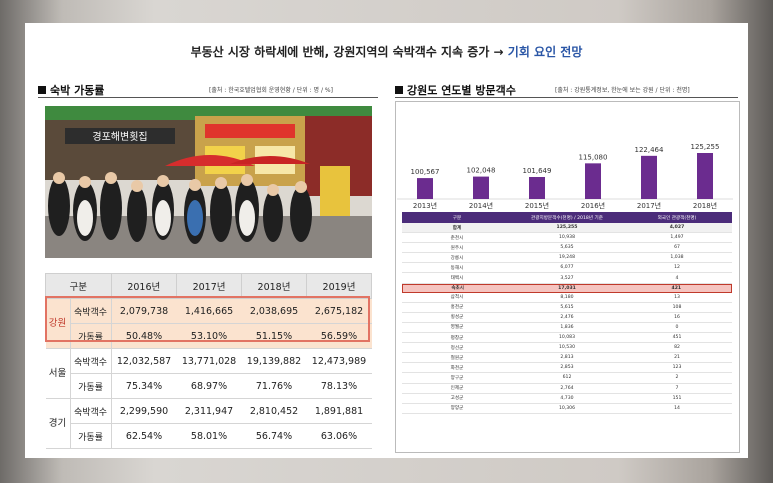  What do you see at coordinates (537, 205) in the screenshot?
I see `category-label: 2015년` at bounding box center [537, 205].